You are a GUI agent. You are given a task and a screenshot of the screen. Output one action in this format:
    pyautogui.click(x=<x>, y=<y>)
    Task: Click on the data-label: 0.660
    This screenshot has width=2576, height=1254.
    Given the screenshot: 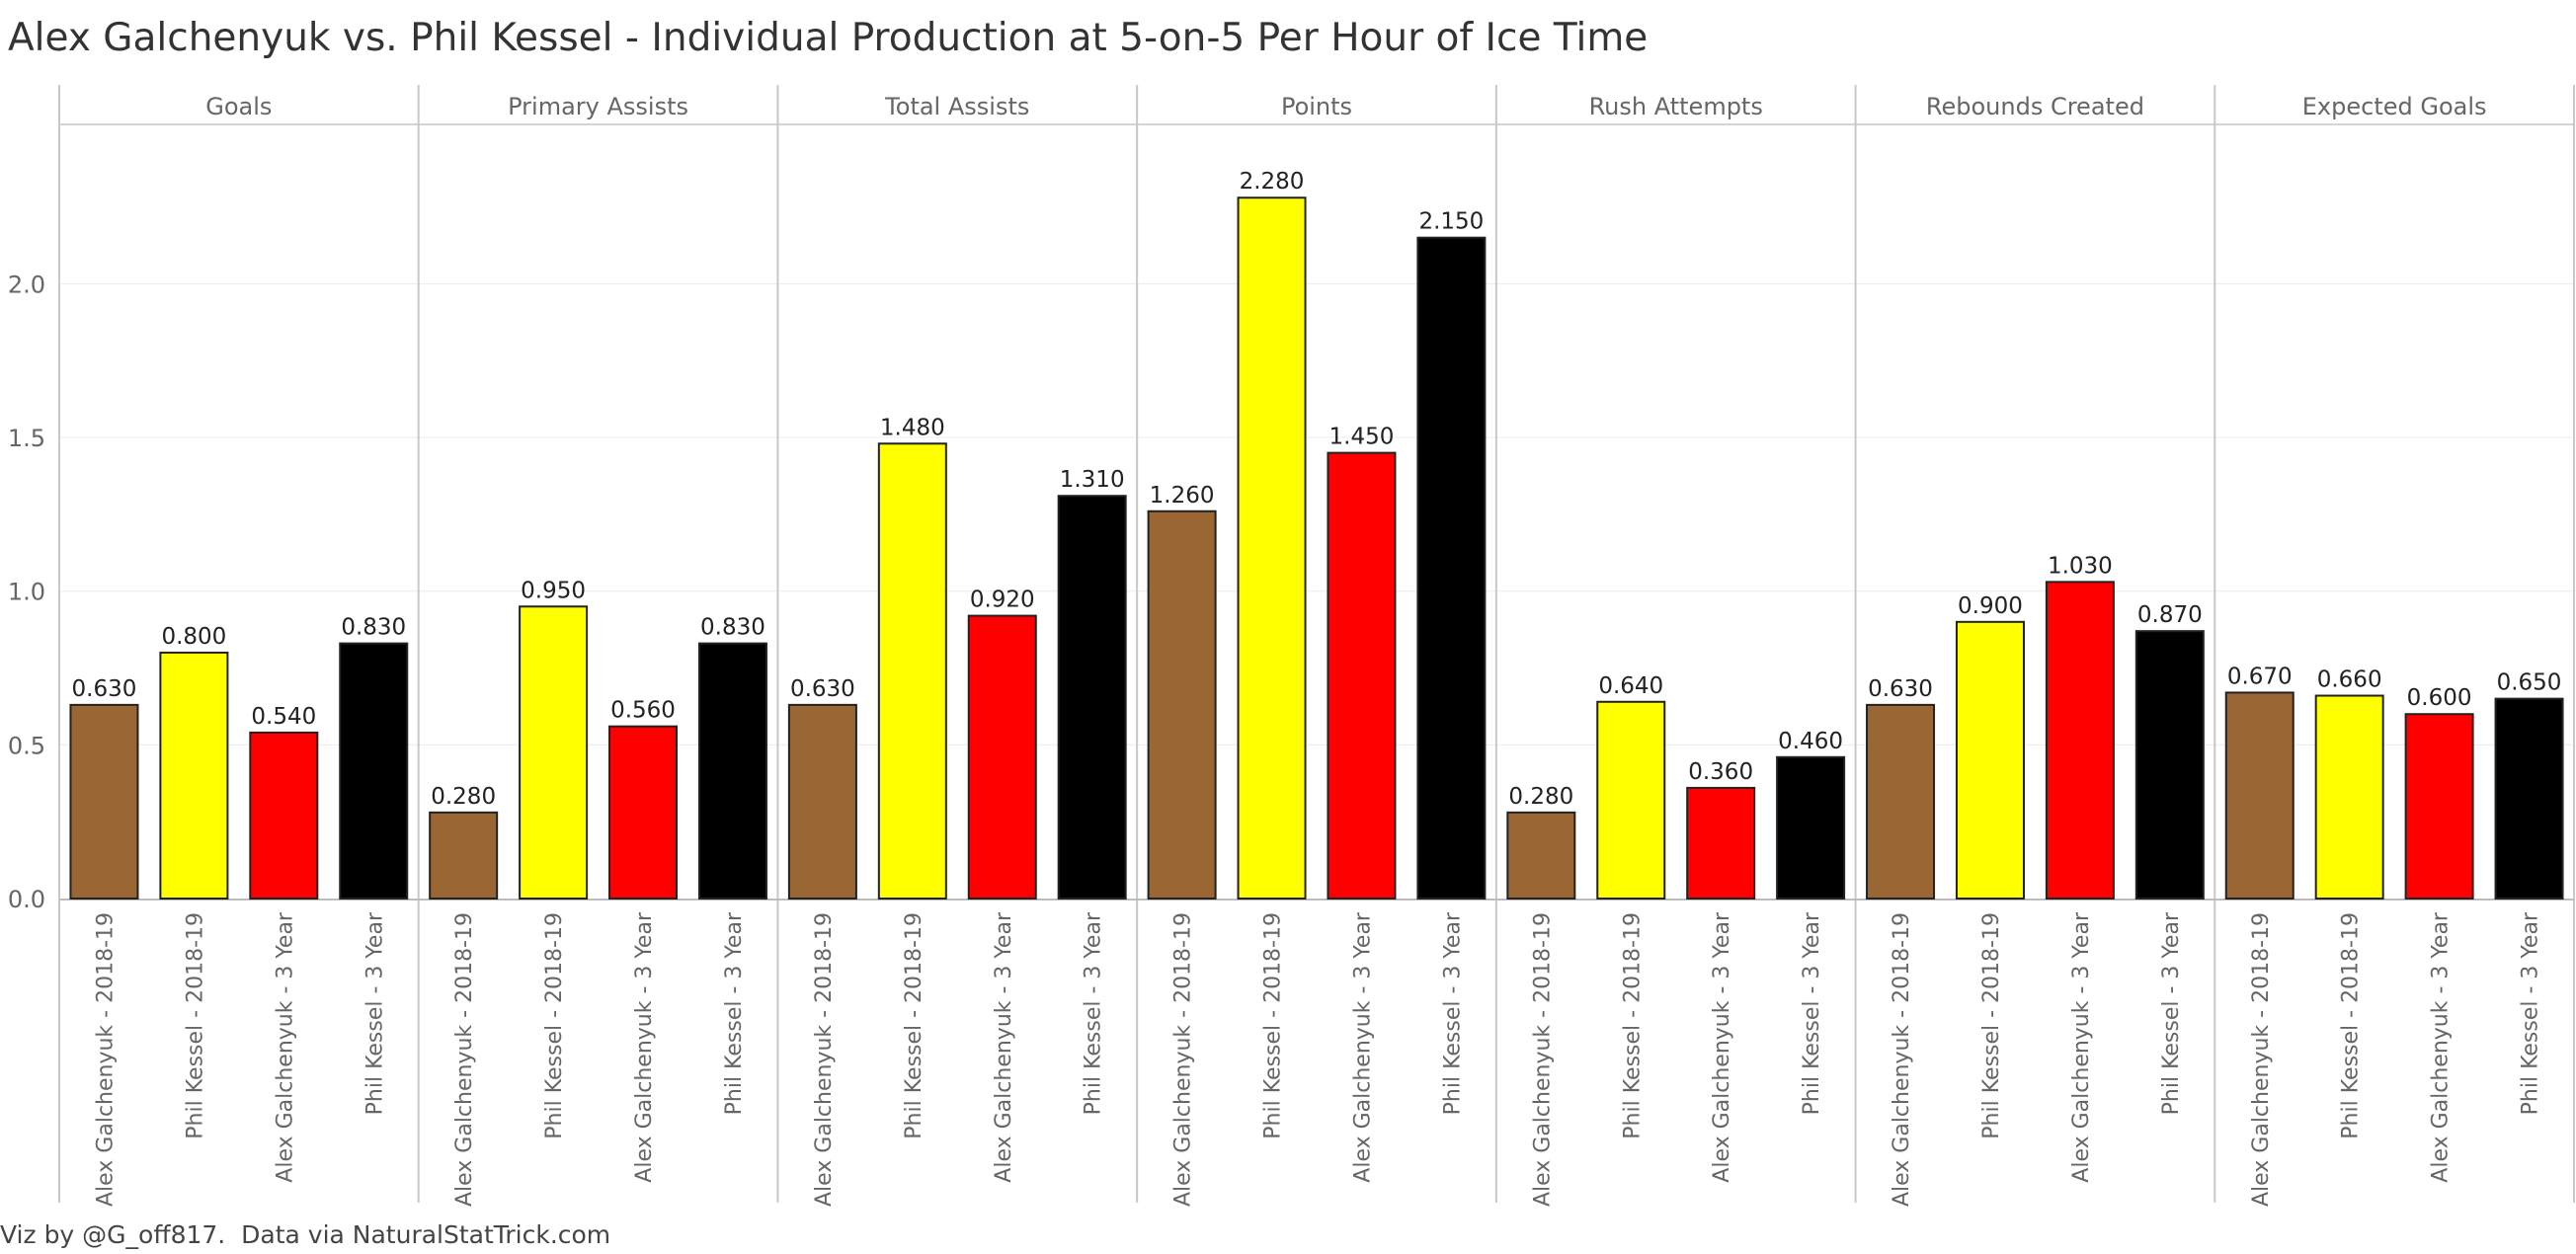 What is the action you would take?
    pyautogui.click(x=2349, y=680)
    